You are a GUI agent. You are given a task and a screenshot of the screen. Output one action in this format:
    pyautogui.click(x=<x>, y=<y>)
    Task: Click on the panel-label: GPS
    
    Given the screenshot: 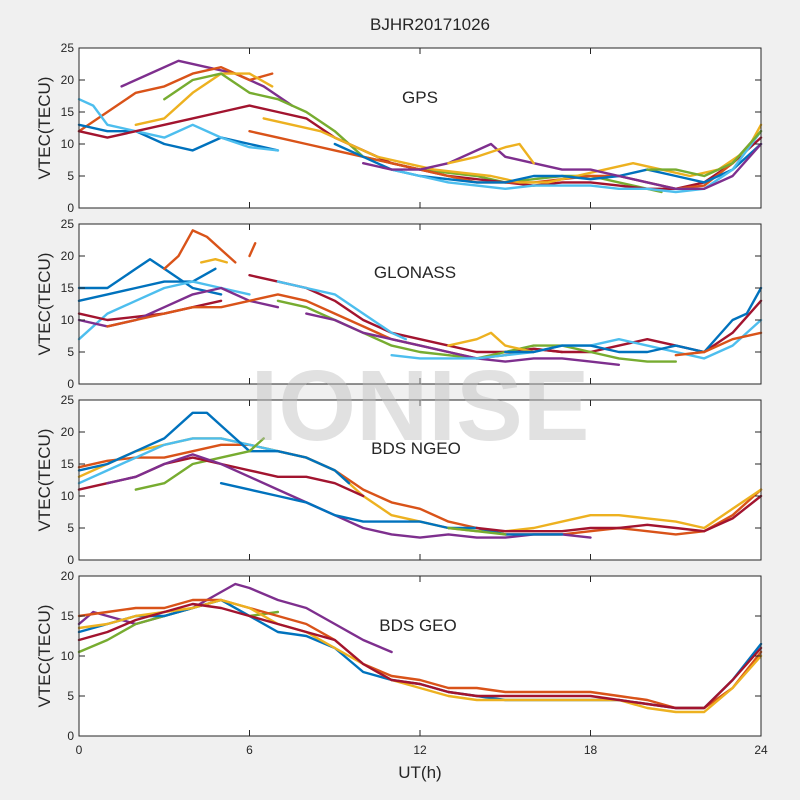 What is the action you would take?
    pyautogui.click(x=420, y=97)
    